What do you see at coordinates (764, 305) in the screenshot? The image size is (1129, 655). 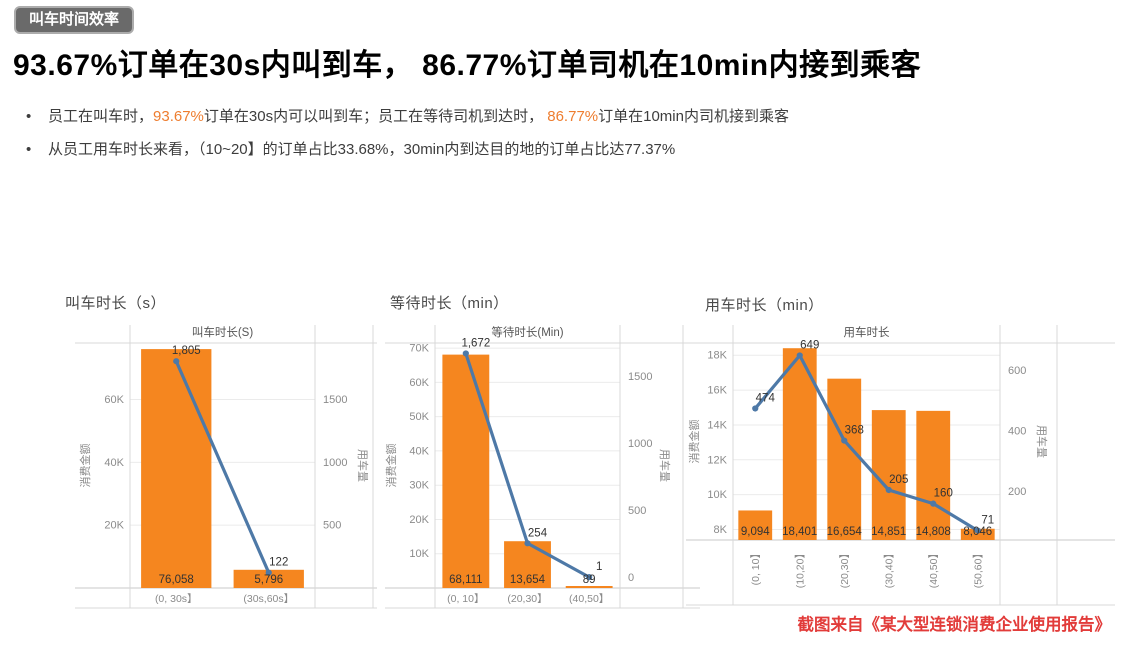 I see `chart-title-ride-duration: 用车时长（min）` at bounding box center [764, 305].